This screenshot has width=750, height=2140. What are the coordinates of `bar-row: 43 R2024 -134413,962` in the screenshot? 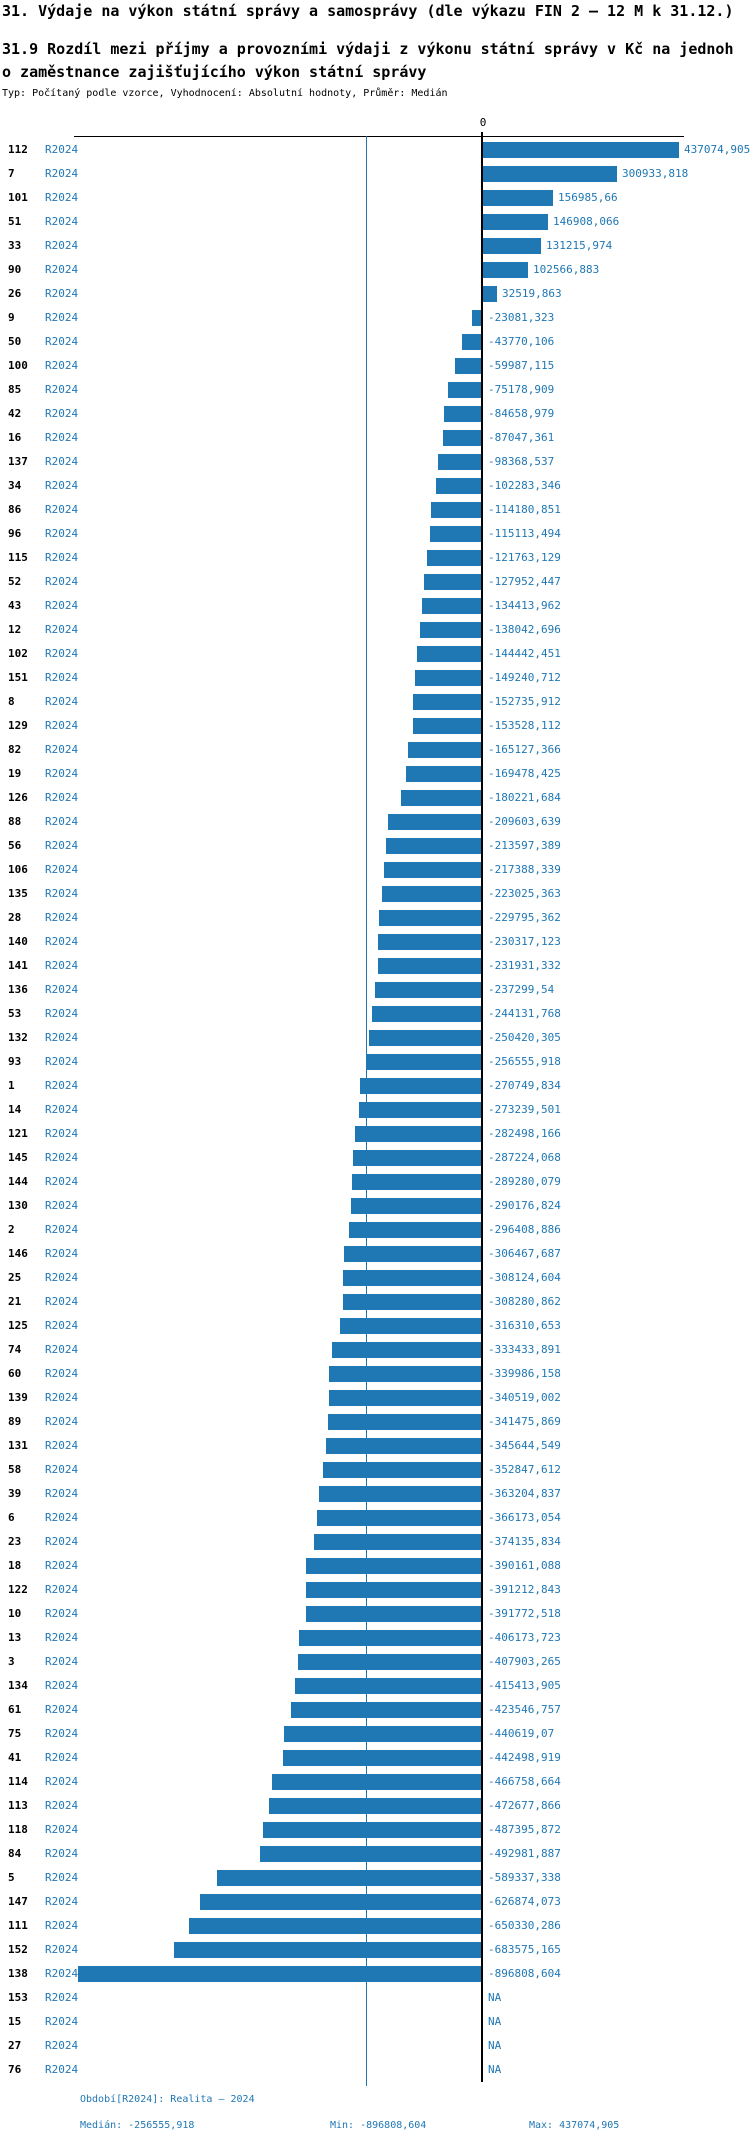 It's located at (375, 606).